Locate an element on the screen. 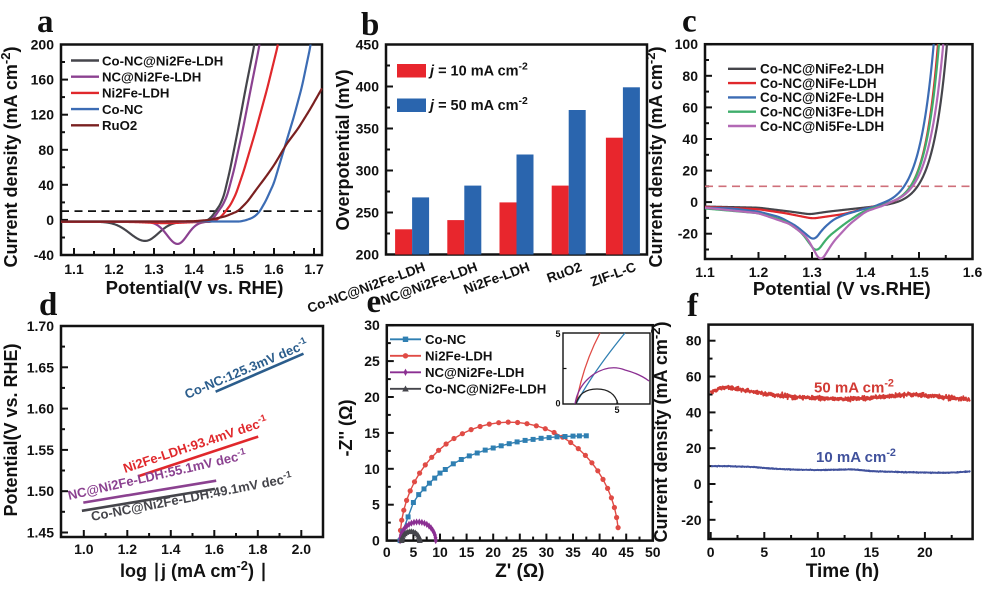 The image size is (985, 592). svg-text: Co-NC@Ni3Fe-LDH is located at coordinates (822, 112).